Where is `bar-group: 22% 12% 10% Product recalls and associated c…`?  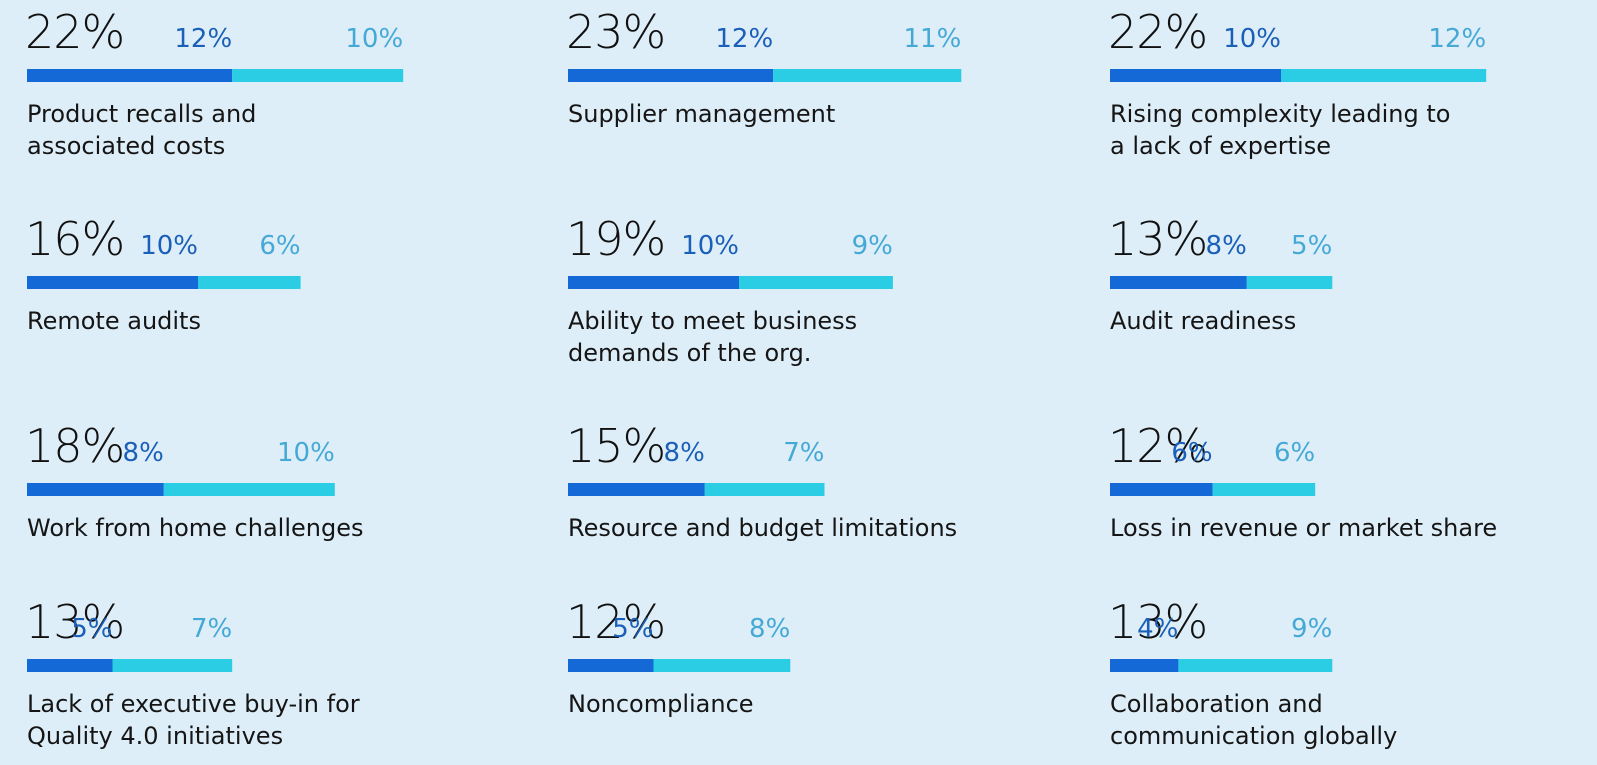 bar-group: 22% 12% 10% Product recalls and associated c… is located at coordinates (214, 82).